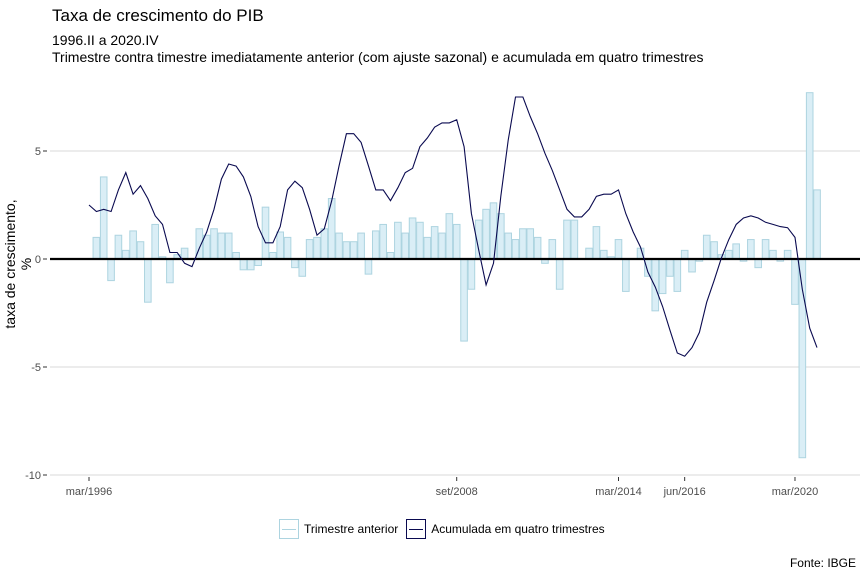 Image resolution: width=866 pixels, height=578 pixels. What do you see at coordinates (36, 368) in the screenshot?
I see `y-tick-label: -5` at bounding box center [36, 368].